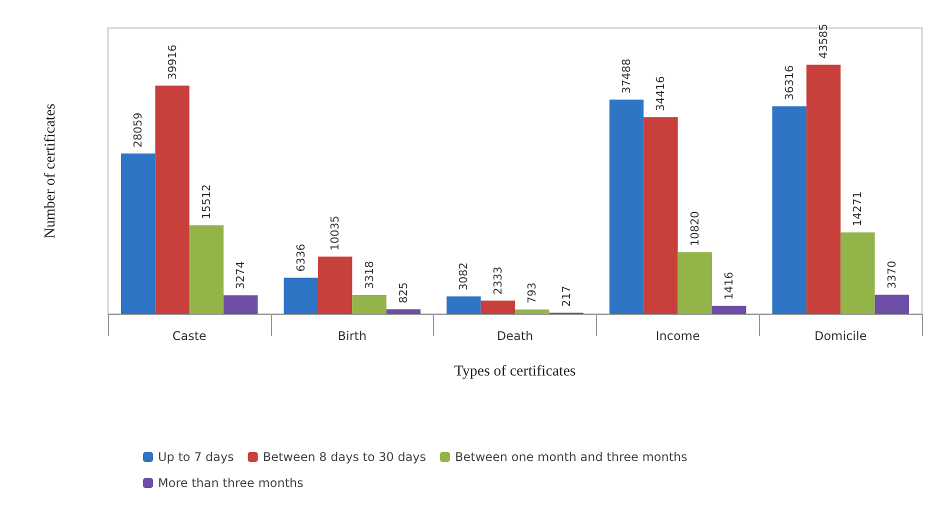 The image size is (944, 512). I want to click on data-label: 28059, so click(138, 130).